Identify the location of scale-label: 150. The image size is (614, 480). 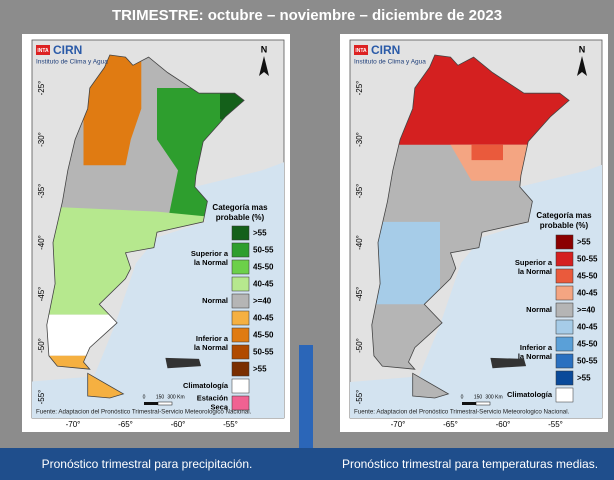
(160, 397).